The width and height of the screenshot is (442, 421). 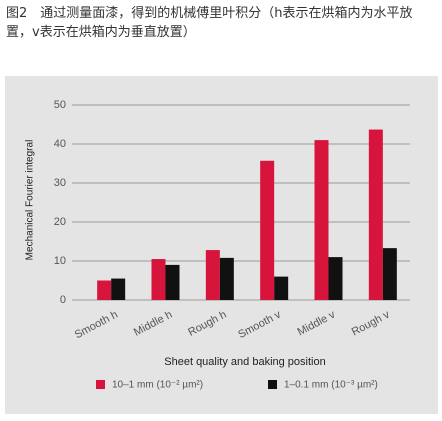 What do you see at coordinates (60, 222) in the screenshot?
I see `y-tick-label: 20` at bounding box center [60, 222].